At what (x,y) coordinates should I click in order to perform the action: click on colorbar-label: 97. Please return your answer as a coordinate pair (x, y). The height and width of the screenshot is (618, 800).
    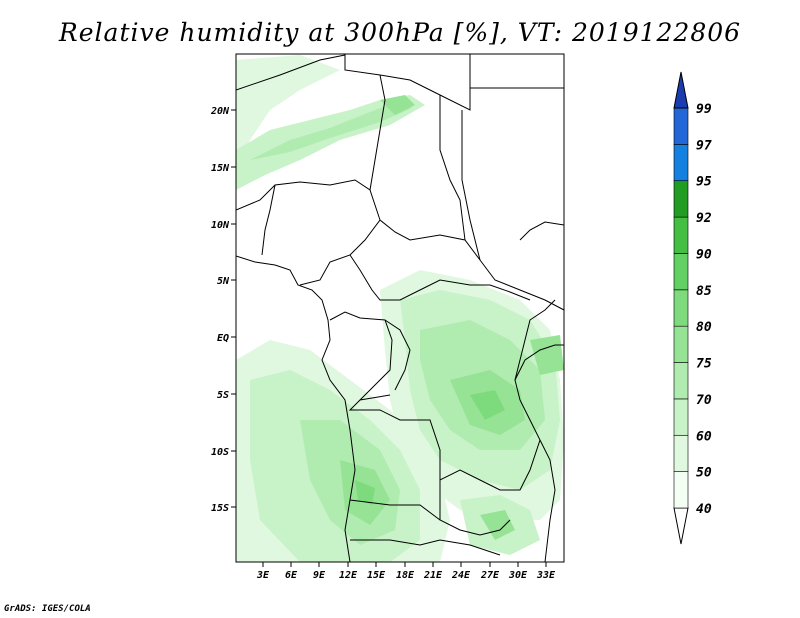
    Looking at the image, I should click on (704, 145).